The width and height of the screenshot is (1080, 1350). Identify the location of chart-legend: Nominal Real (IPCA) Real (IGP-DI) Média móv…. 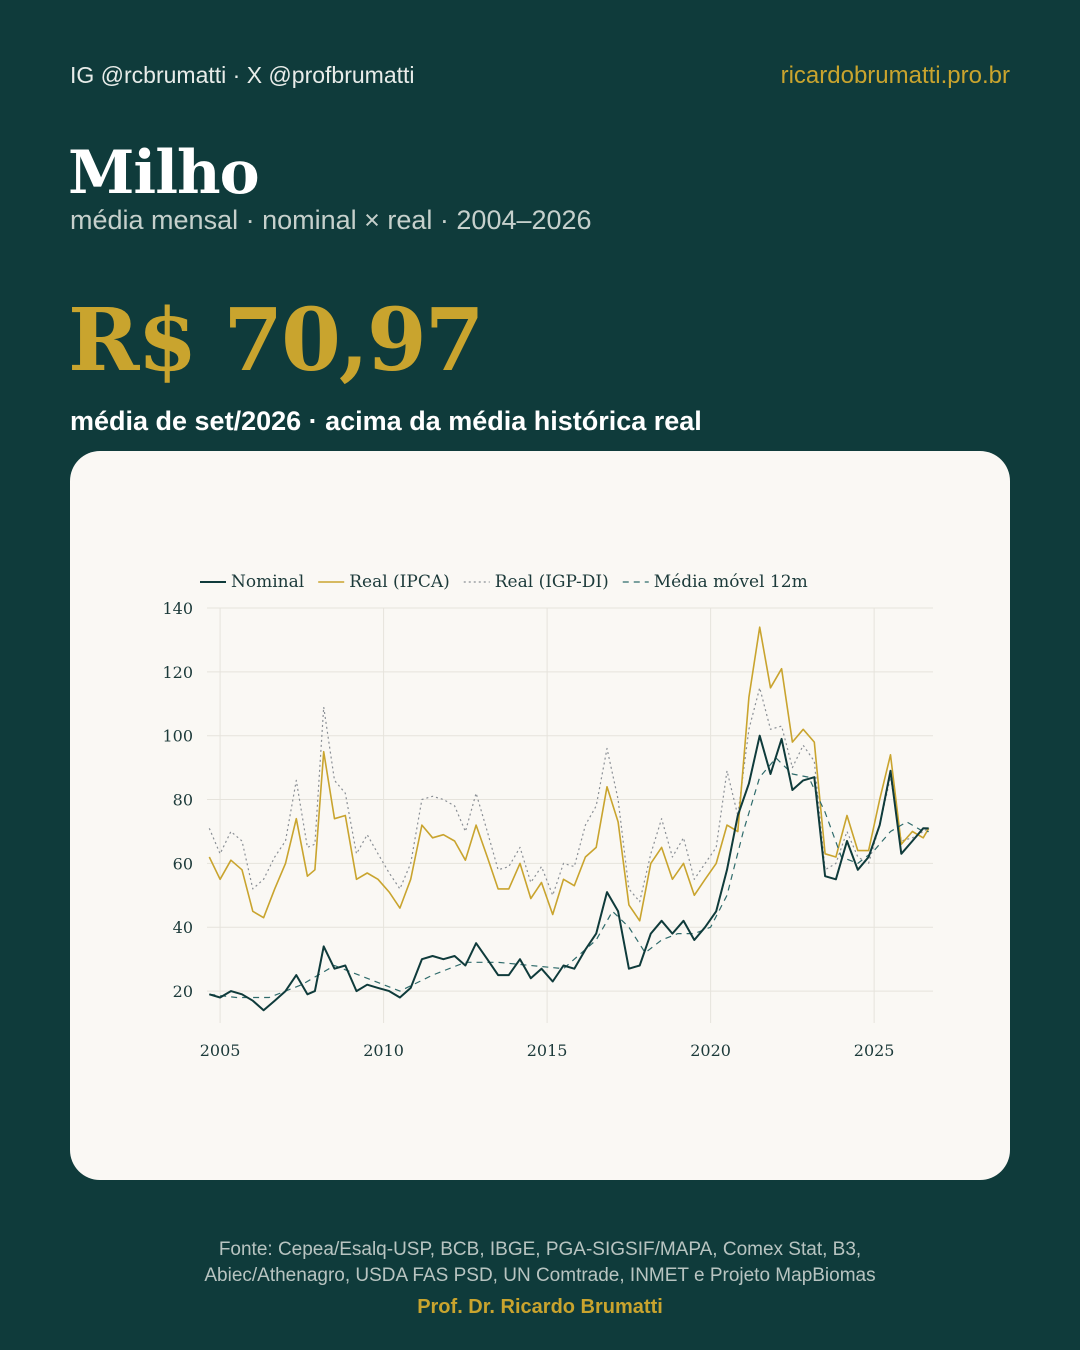
(504, 582).